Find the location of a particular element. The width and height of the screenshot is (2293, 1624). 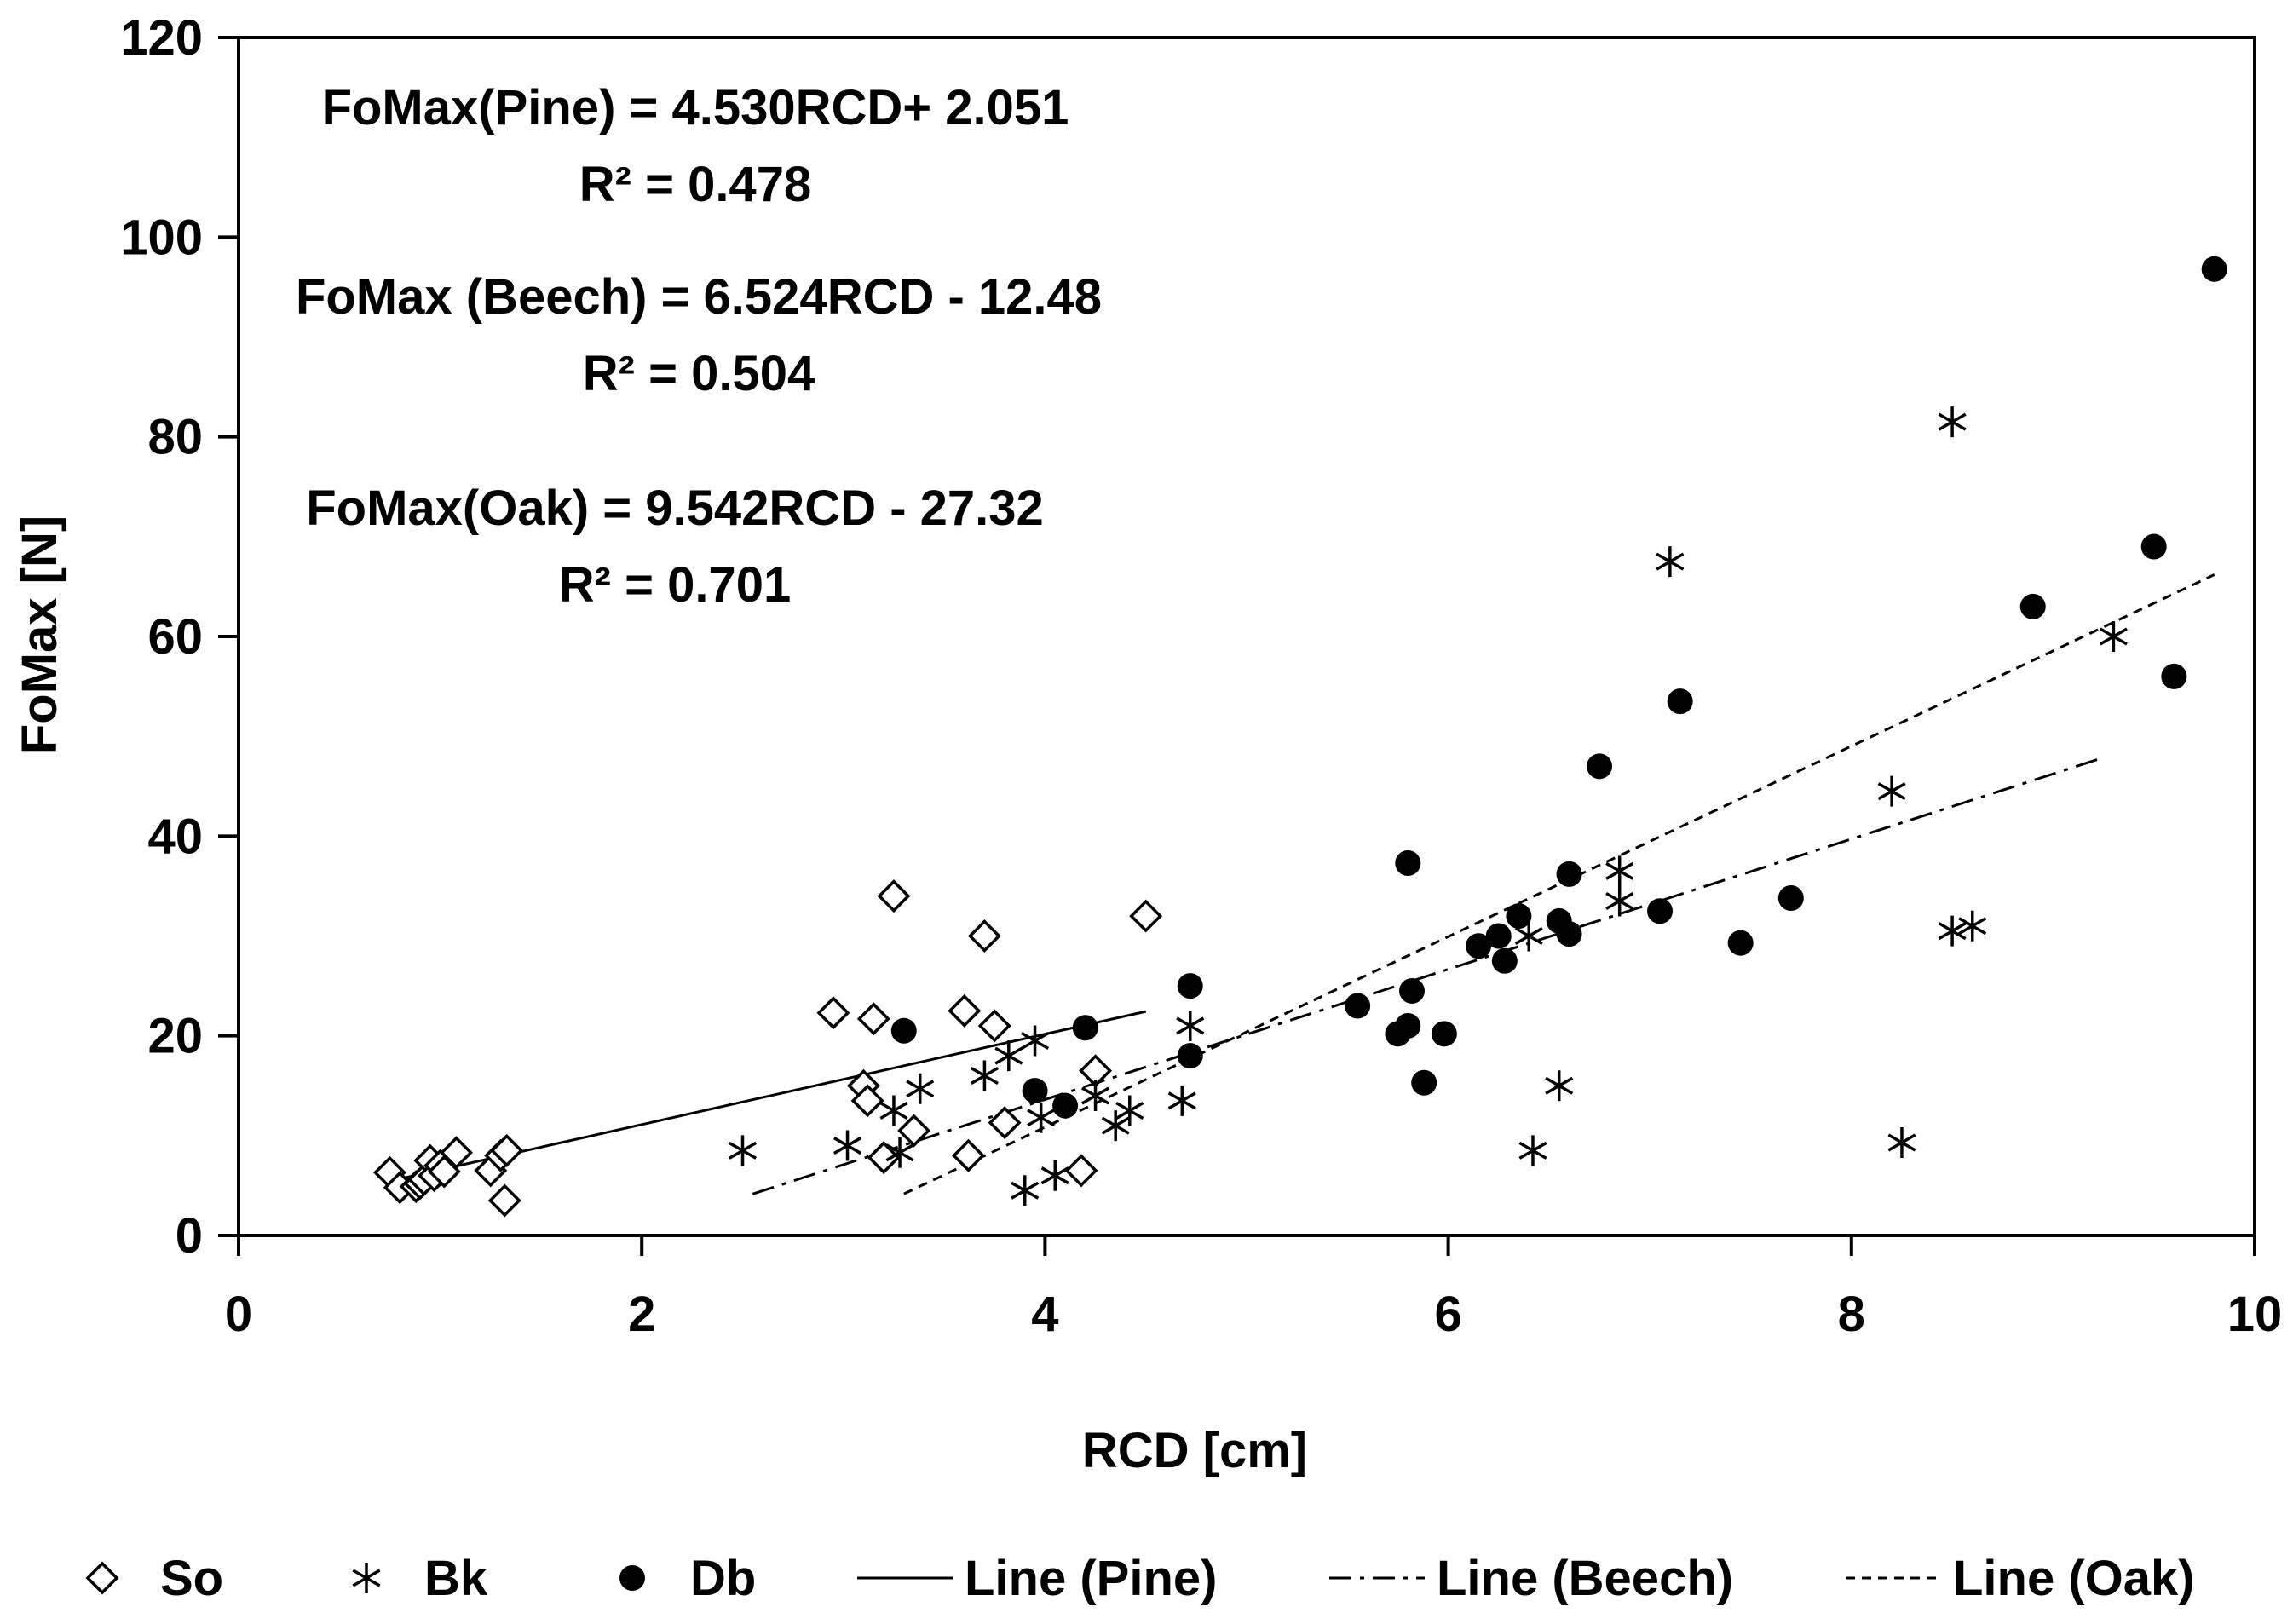

legend-item-line-oak: Line (Oak) is located at coordinates (2020, 1578).